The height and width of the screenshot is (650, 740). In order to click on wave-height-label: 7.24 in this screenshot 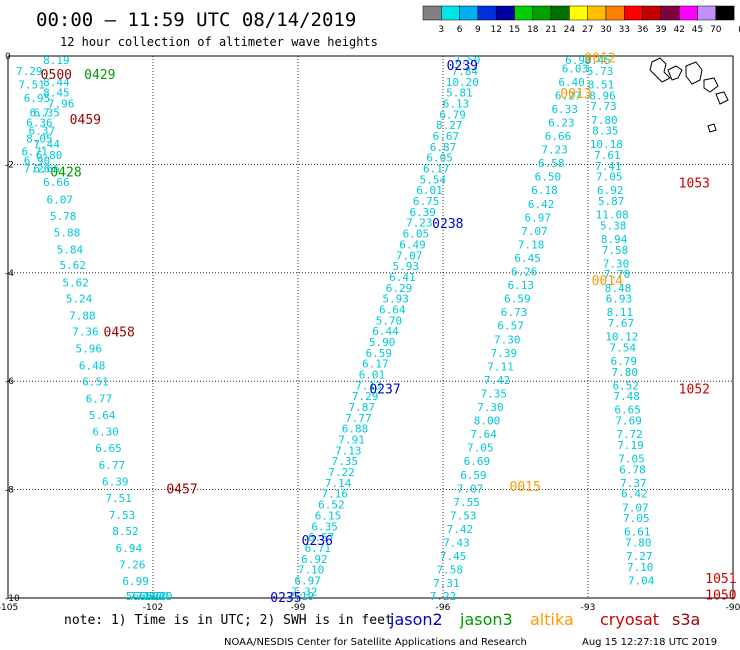, I will do `click(156, 596)`.